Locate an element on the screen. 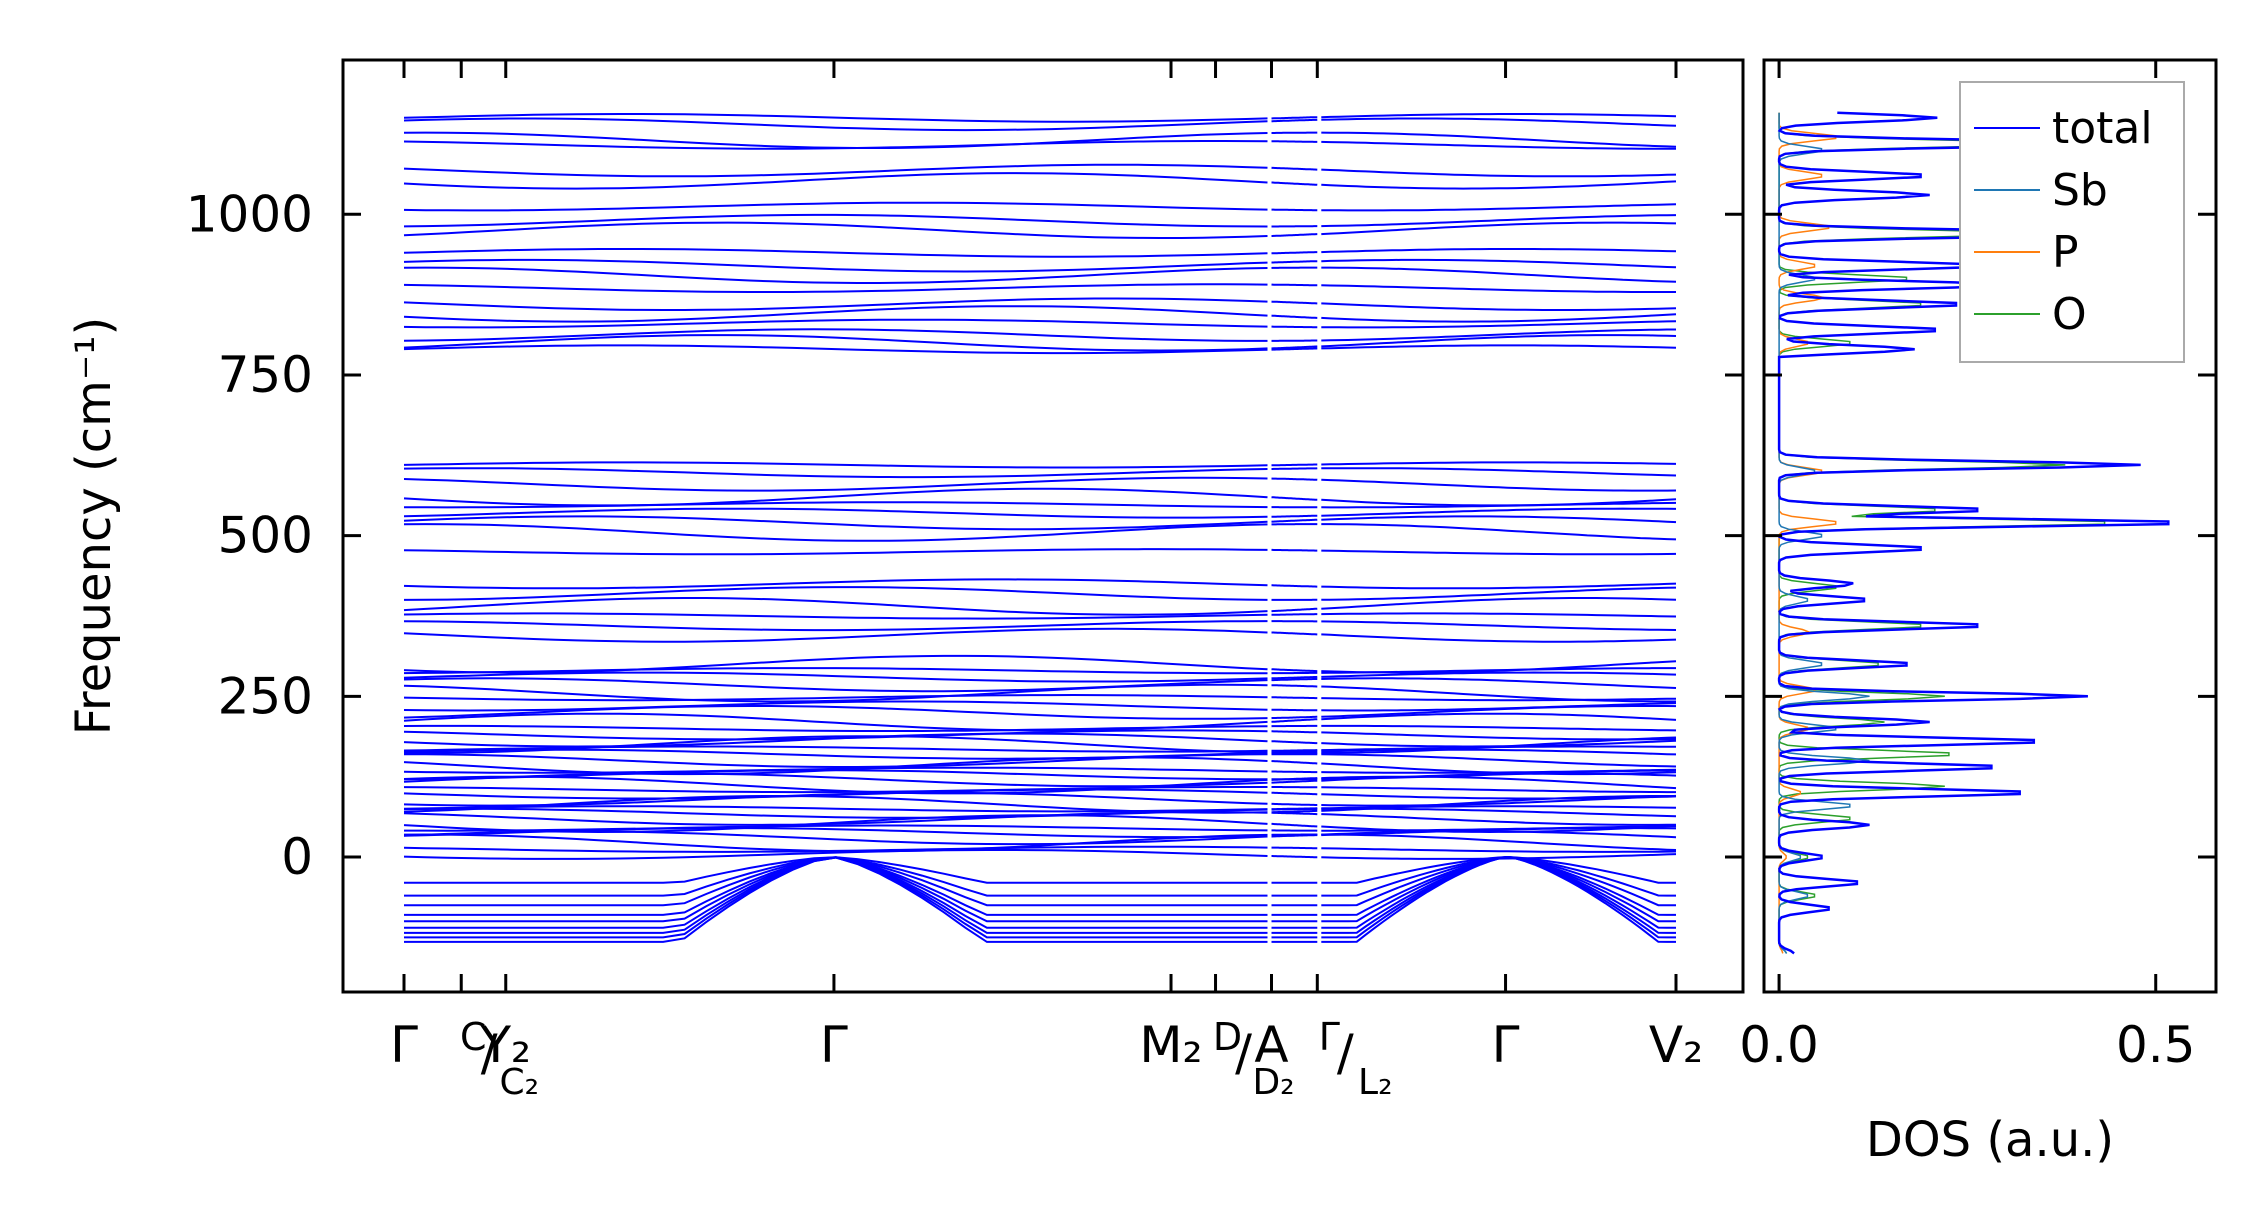 This screenshot has width=2259, height=1220. dos-x-tick-label: 0.0 is located at coordinates (1779, 1045).